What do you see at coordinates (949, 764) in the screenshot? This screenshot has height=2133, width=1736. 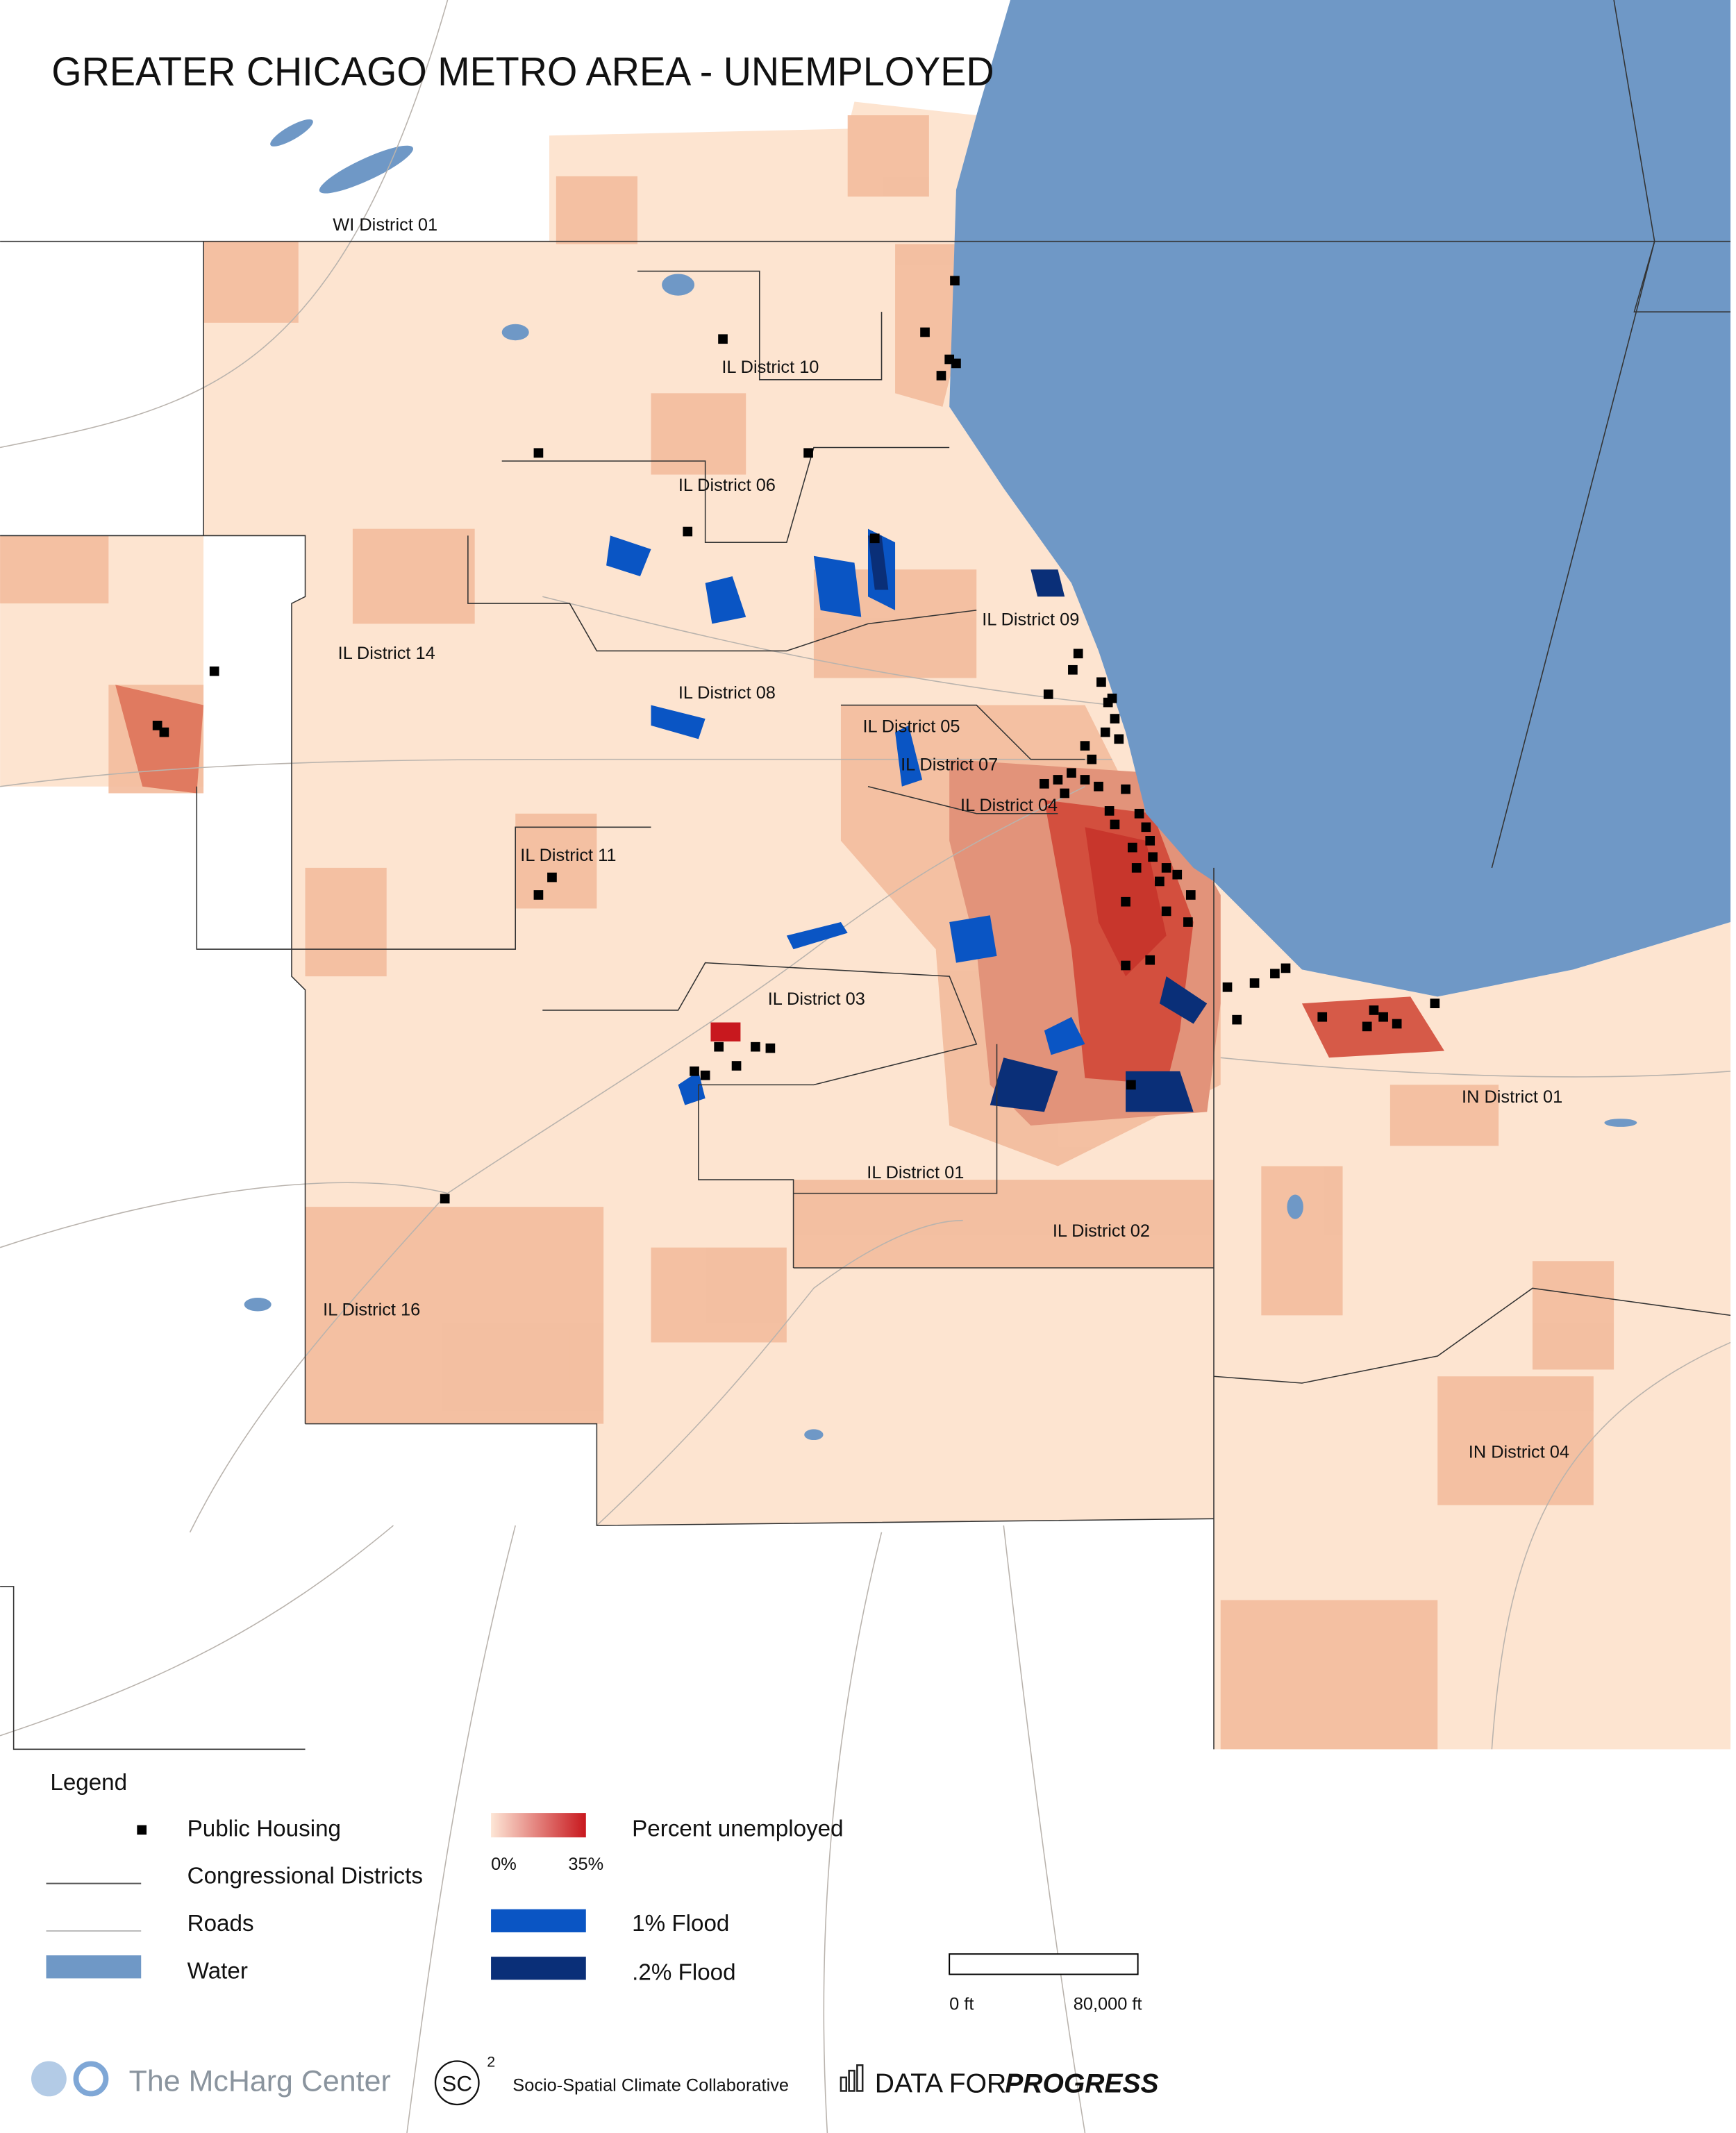 I see `district-label: IL District 07` at bounding box center [949, 764].